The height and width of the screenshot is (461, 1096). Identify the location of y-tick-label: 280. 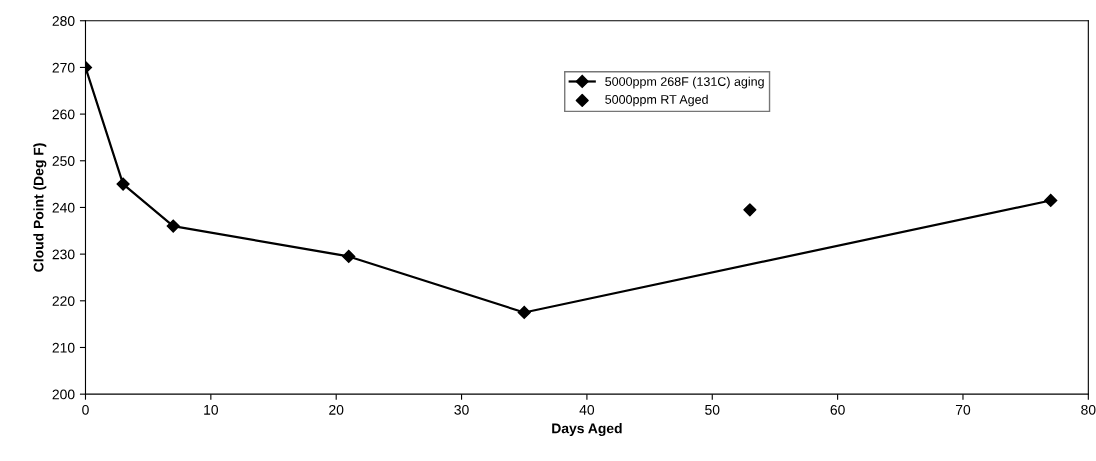
(63, 21).